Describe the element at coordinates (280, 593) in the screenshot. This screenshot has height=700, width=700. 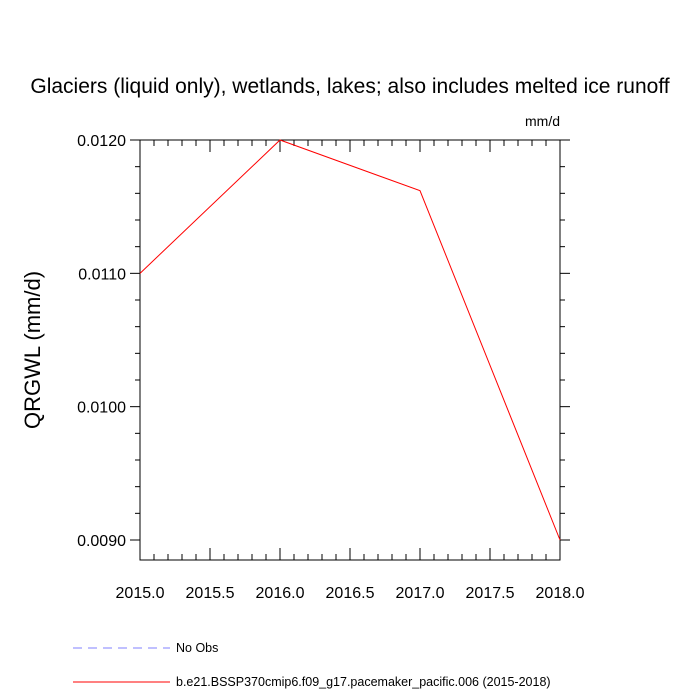
I see `x-tick-label: 2016.0` at that location.